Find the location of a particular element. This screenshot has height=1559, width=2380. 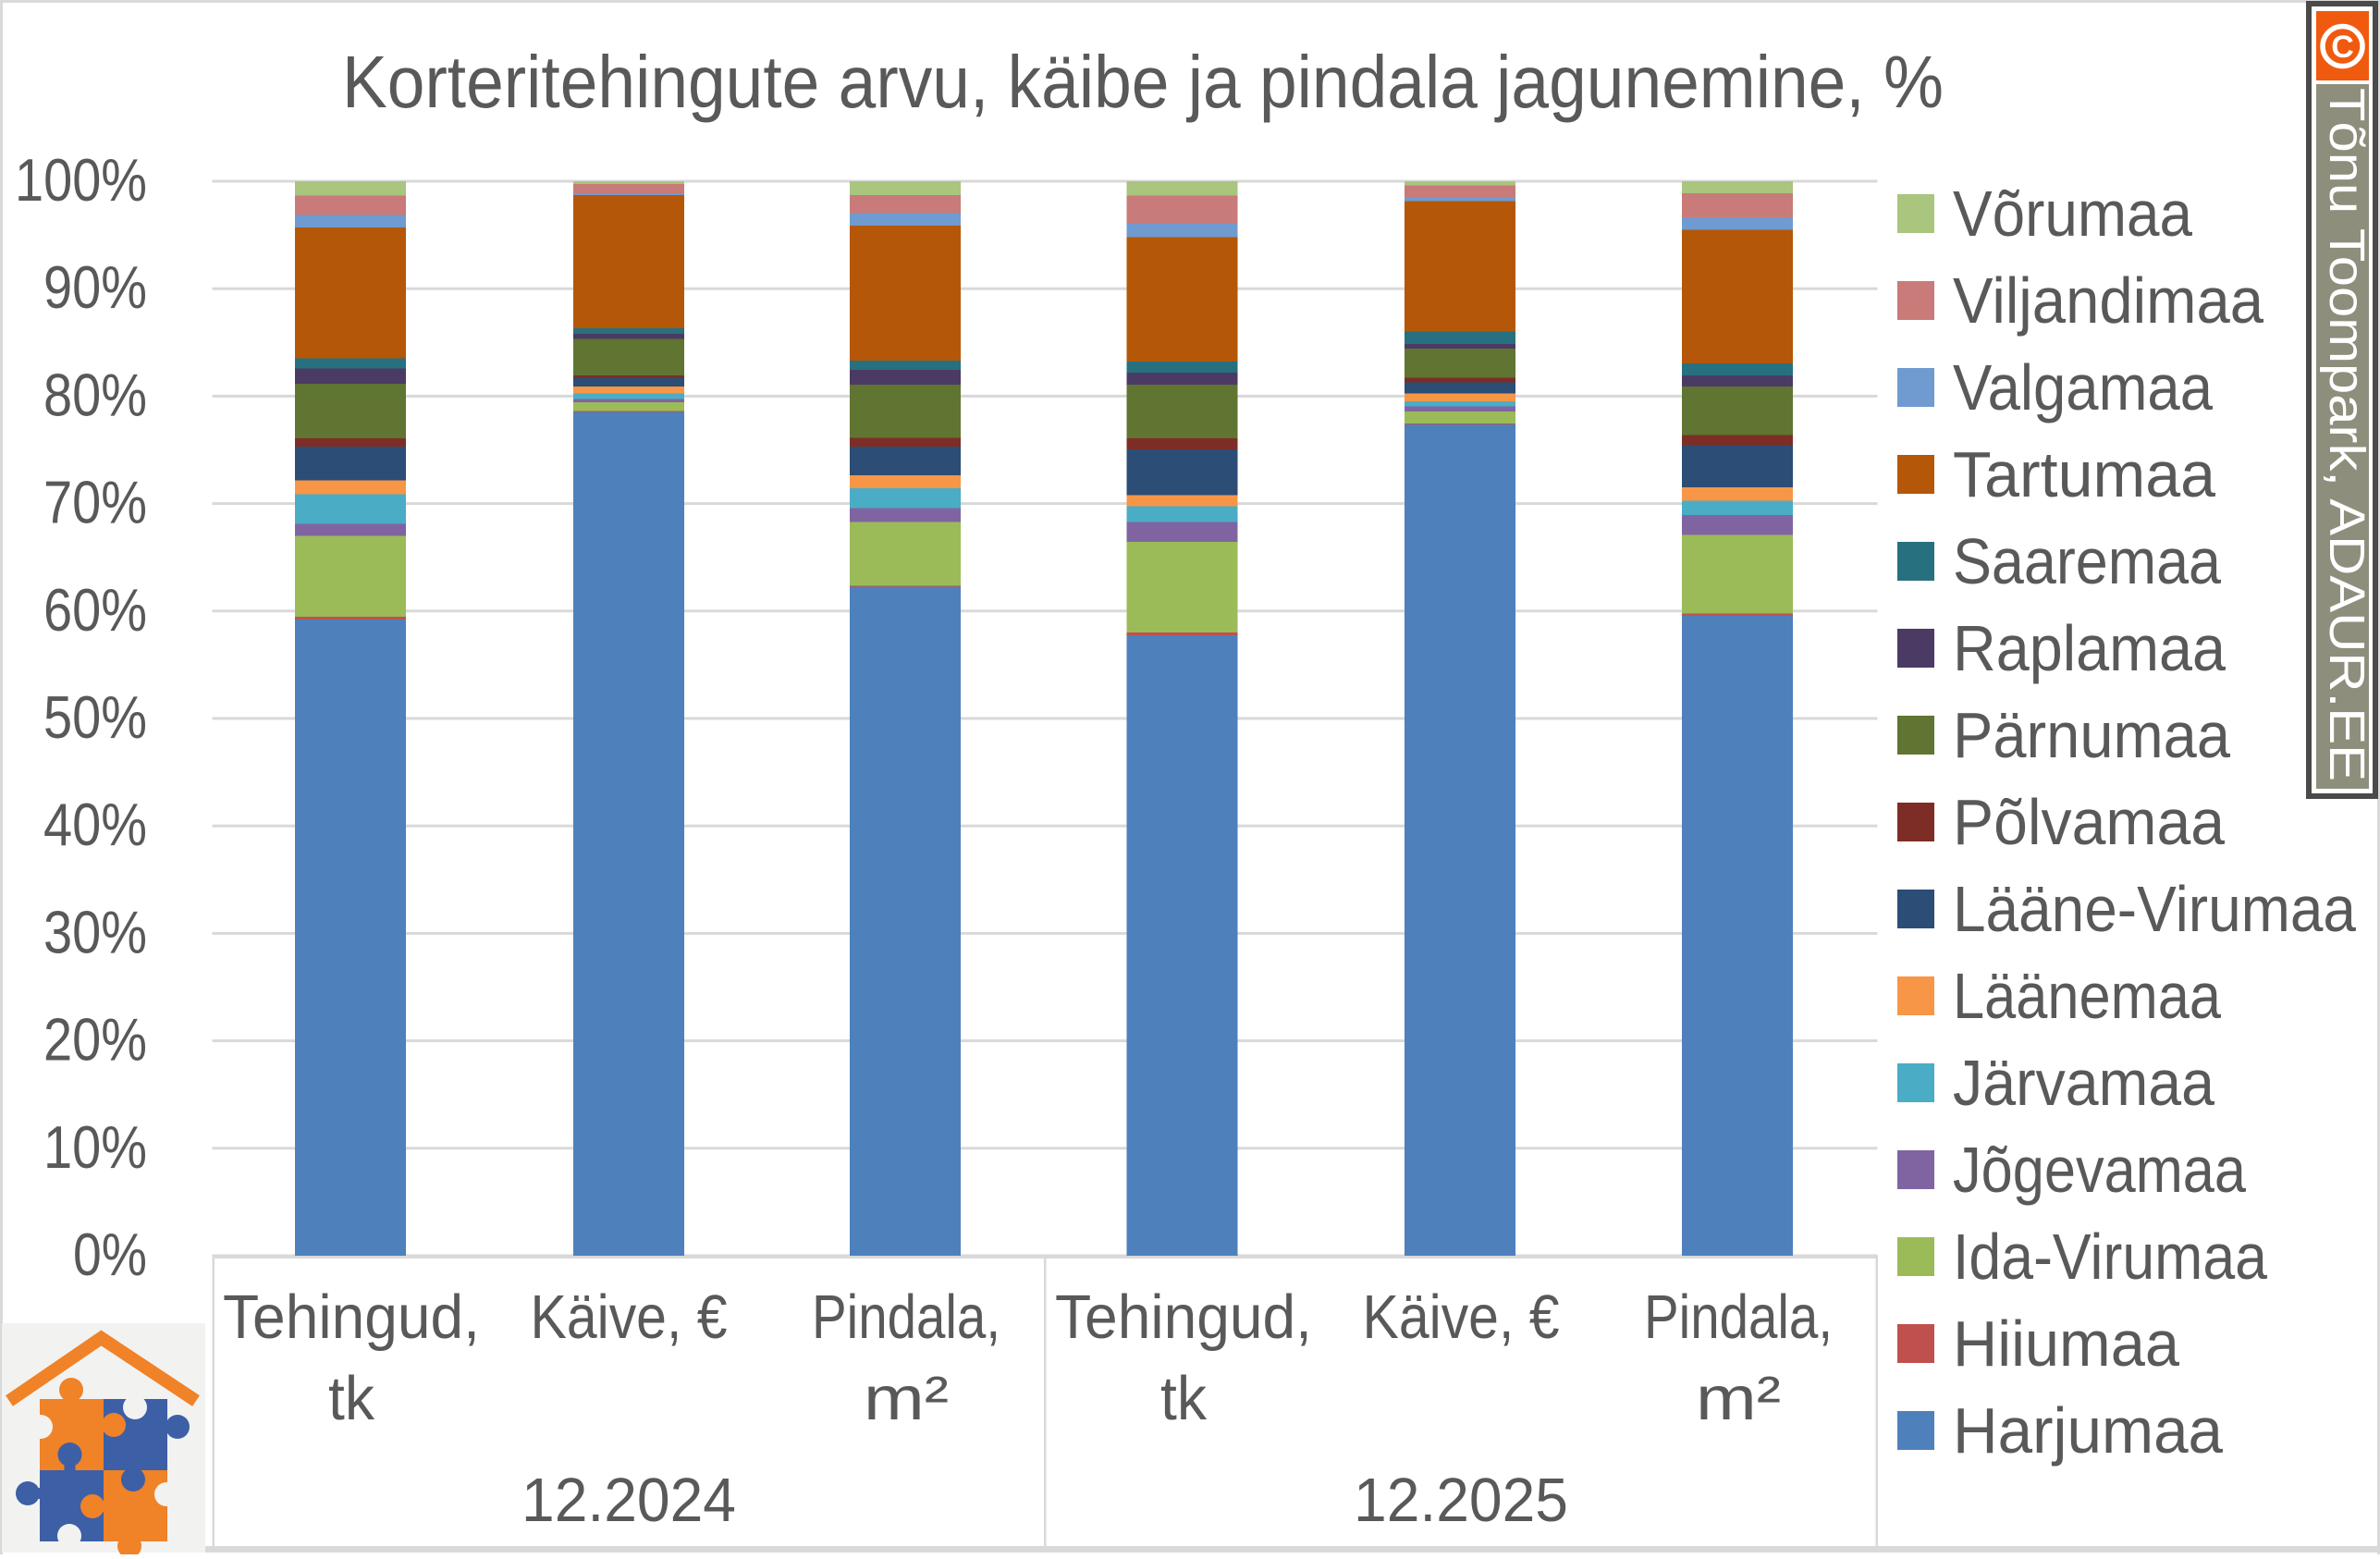

svg-text: Ida-Virumaa is located at coordinates (2110, 1257).